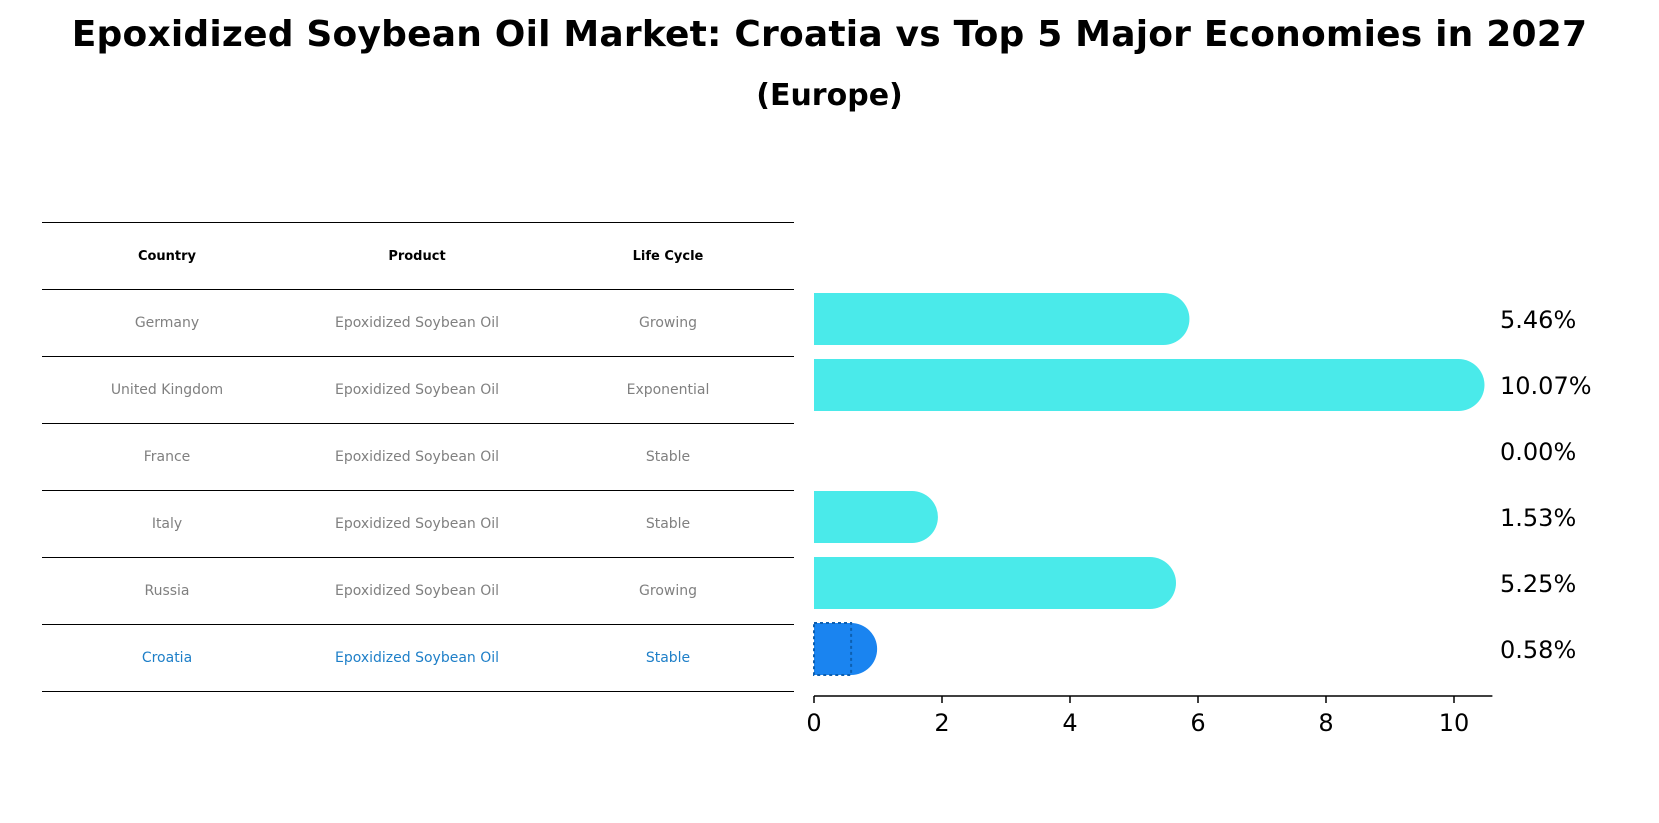 The width and height of the screenshot is (1659, 823). What do you see at coordinates (1325, 723) in the screenshot?
I see `x-tick-label: 8` at bounding box center [1325, 723].